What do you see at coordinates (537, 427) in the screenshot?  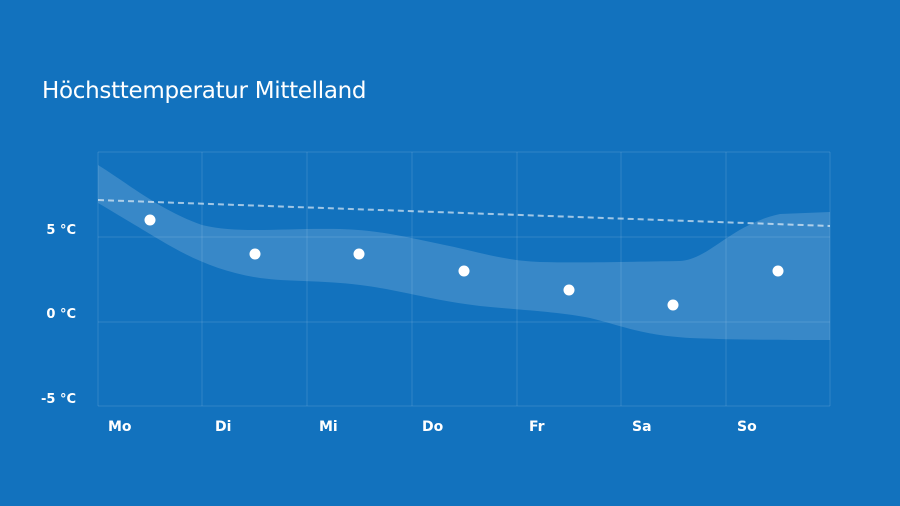 I see `x-tick-fr: Fr` at bounding box center [537, 427].